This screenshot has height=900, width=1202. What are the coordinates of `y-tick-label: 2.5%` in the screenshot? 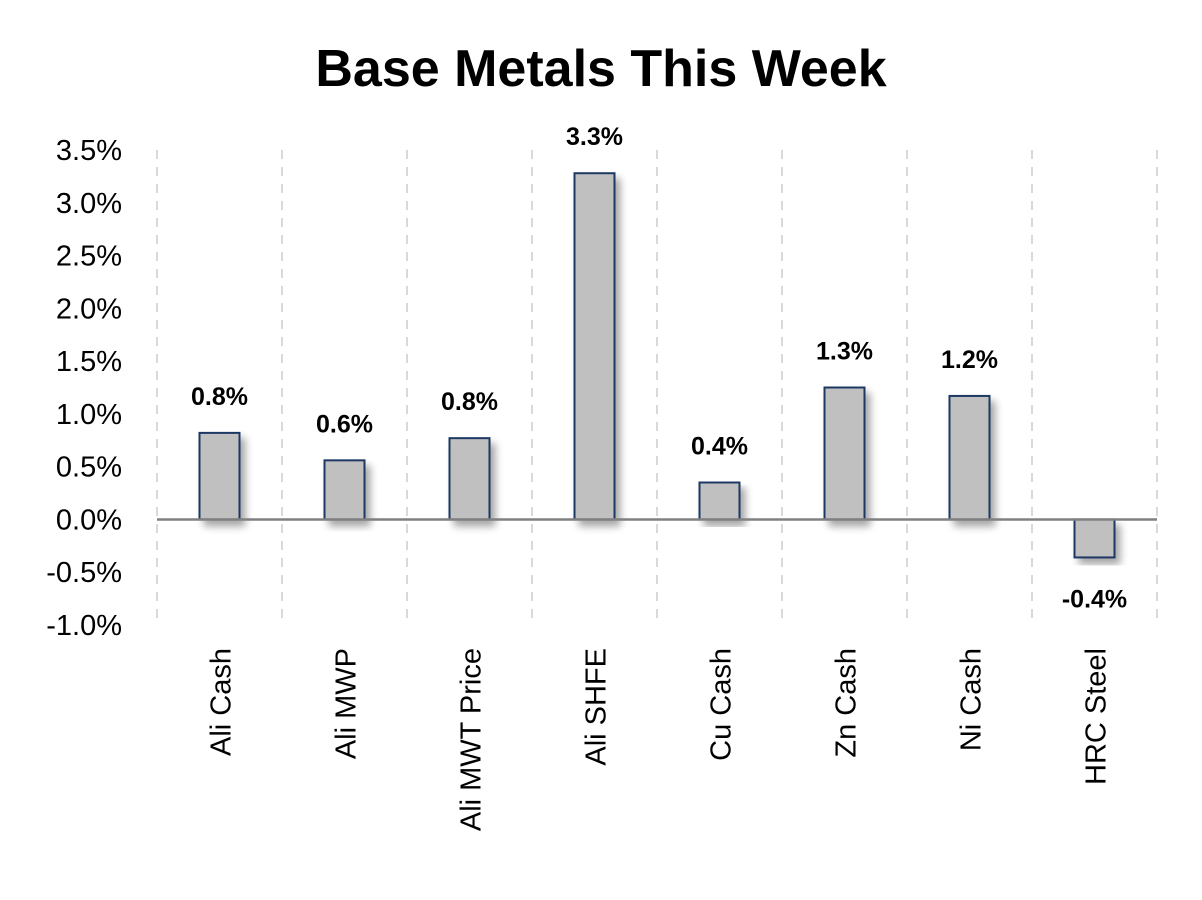 It's located at (89, 257).